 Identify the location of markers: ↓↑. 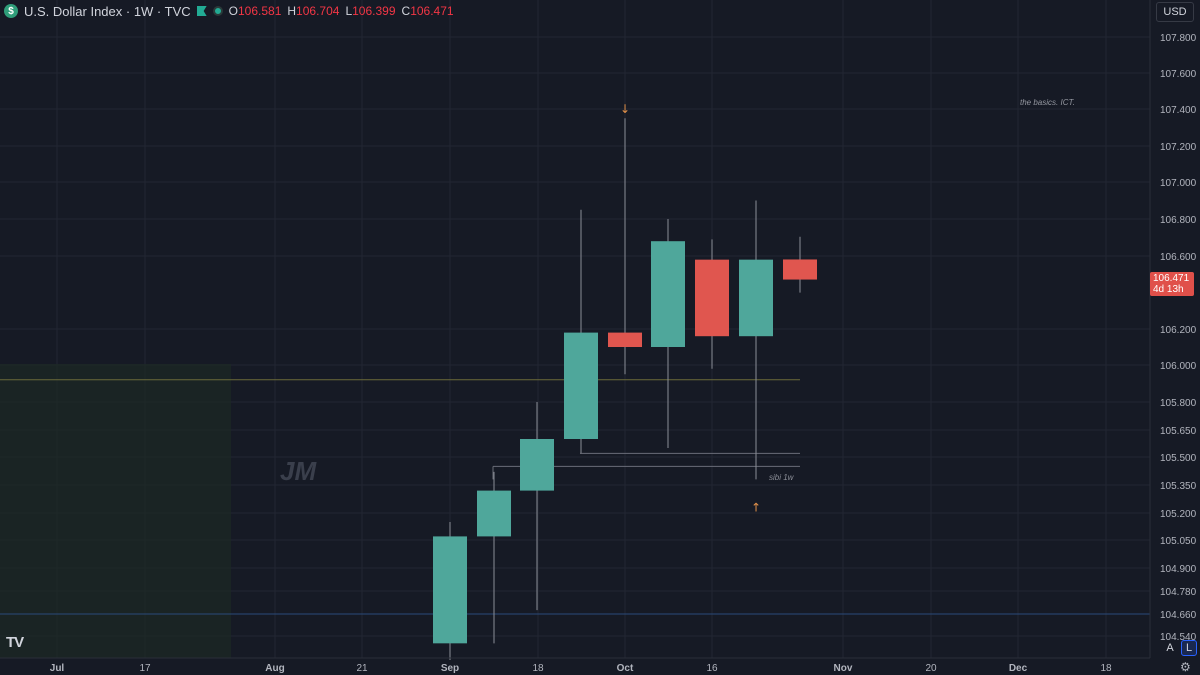
(690, 308).